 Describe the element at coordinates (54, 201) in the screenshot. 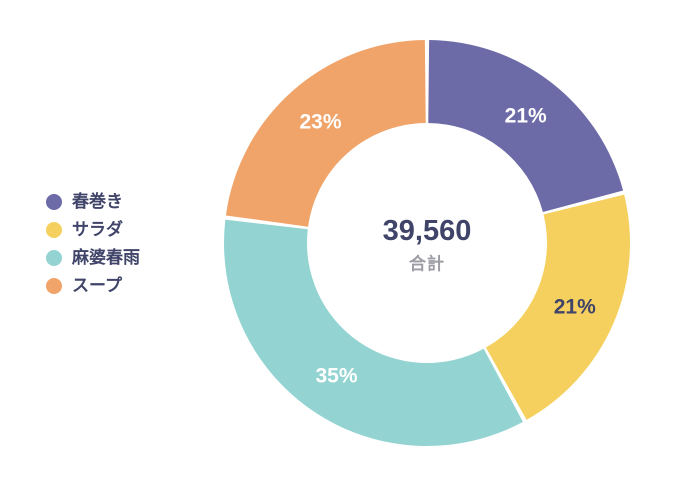

I see `legend-color-dot-harumaki` at that location.